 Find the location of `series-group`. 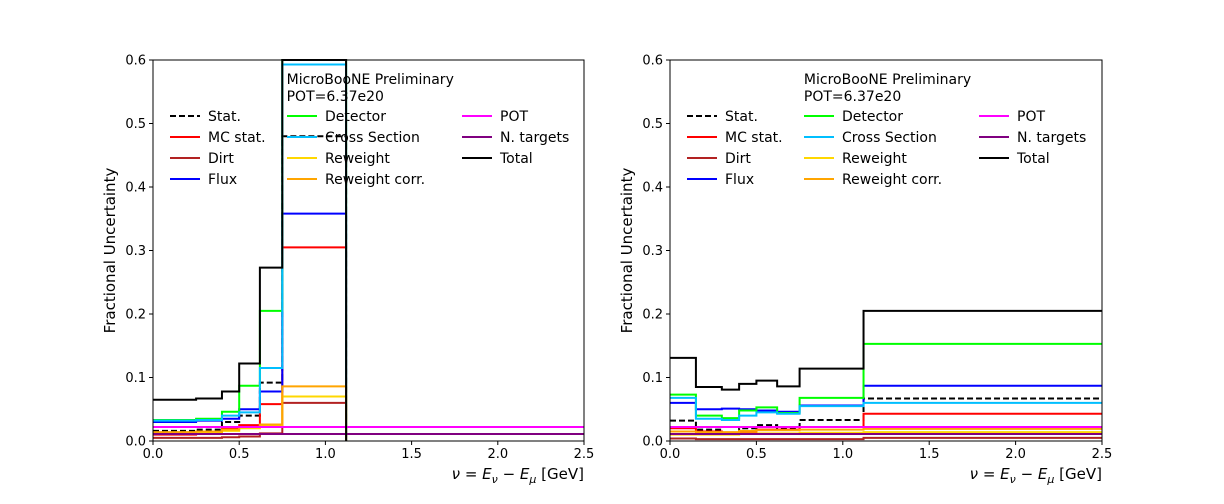

series-group is located at coordinates (886, 375).